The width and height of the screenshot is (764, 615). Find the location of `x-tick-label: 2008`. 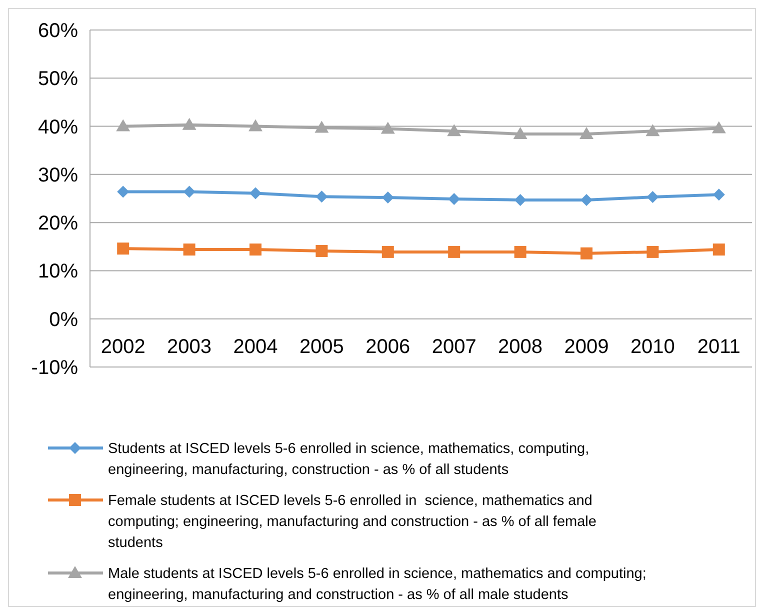

x-tick-label: 2008 is located at coordinates (520, 347).